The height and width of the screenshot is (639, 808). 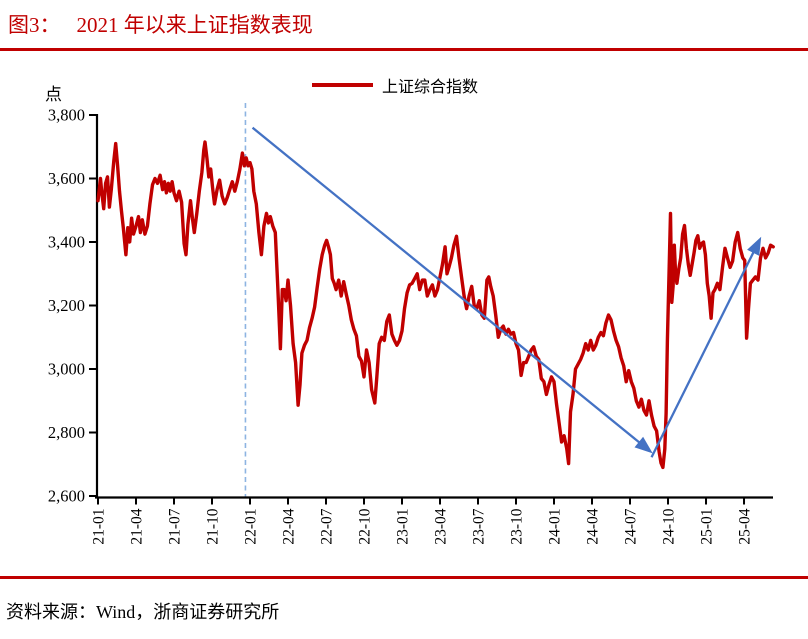 What do you see at coordinates (66, 496) in the screenshot?
I see `y-axis-tick-label: 2,600` at bounding box center [66, 496].